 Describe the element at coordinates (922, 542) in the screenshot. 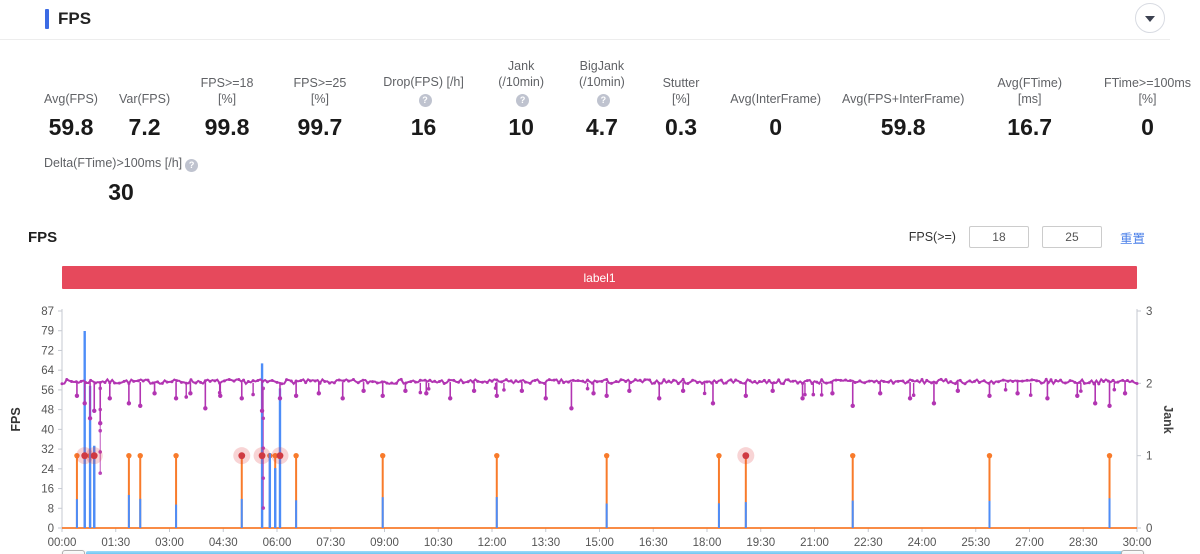

I see `svg-text: 24:00` at that location.